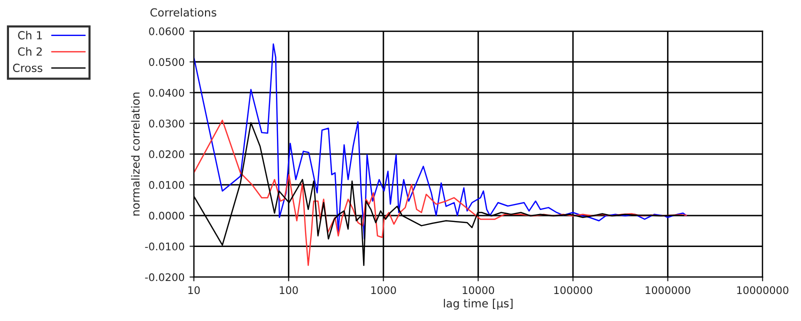 The height and width of the screenshot is (321, 801). Describe the element at coordinates (30, 51) in the screenshot. I see `legend-label: Ch 2` at that location.